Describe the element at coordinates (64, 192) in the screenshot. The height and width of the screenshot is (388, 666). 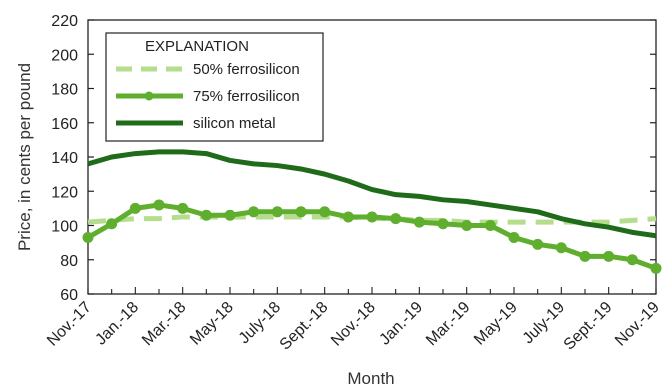
I see `y-tick-label: 120` at that location.